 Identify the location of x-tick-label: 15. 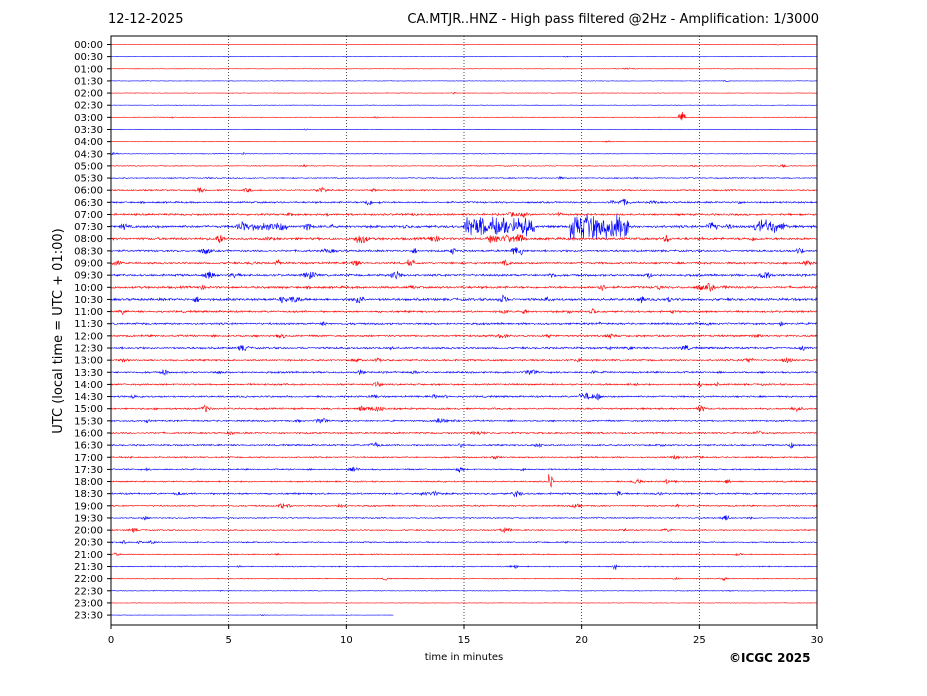
(464, 640).